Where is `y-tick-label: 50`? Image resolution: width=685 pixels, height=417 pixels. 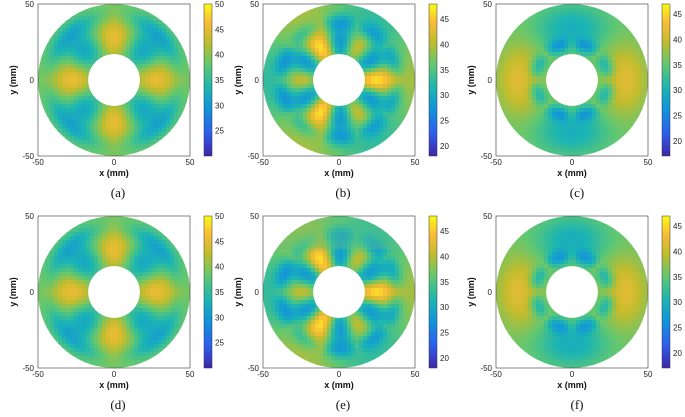 y-tick-label: 50 is located at coordinates (487, 4).